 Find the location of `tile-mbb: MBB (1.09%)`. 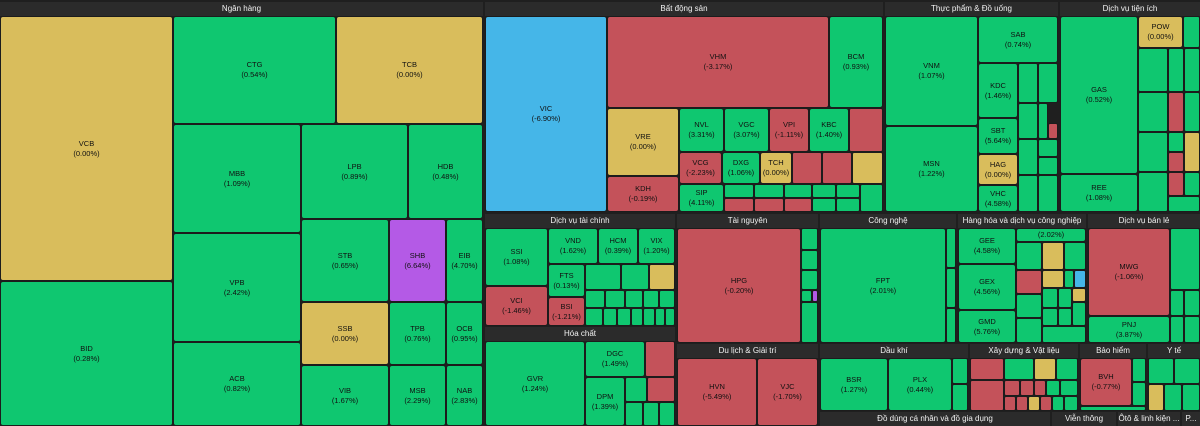

tile-mbb: MBB (1.09%) is located at coordinates (237, 178).